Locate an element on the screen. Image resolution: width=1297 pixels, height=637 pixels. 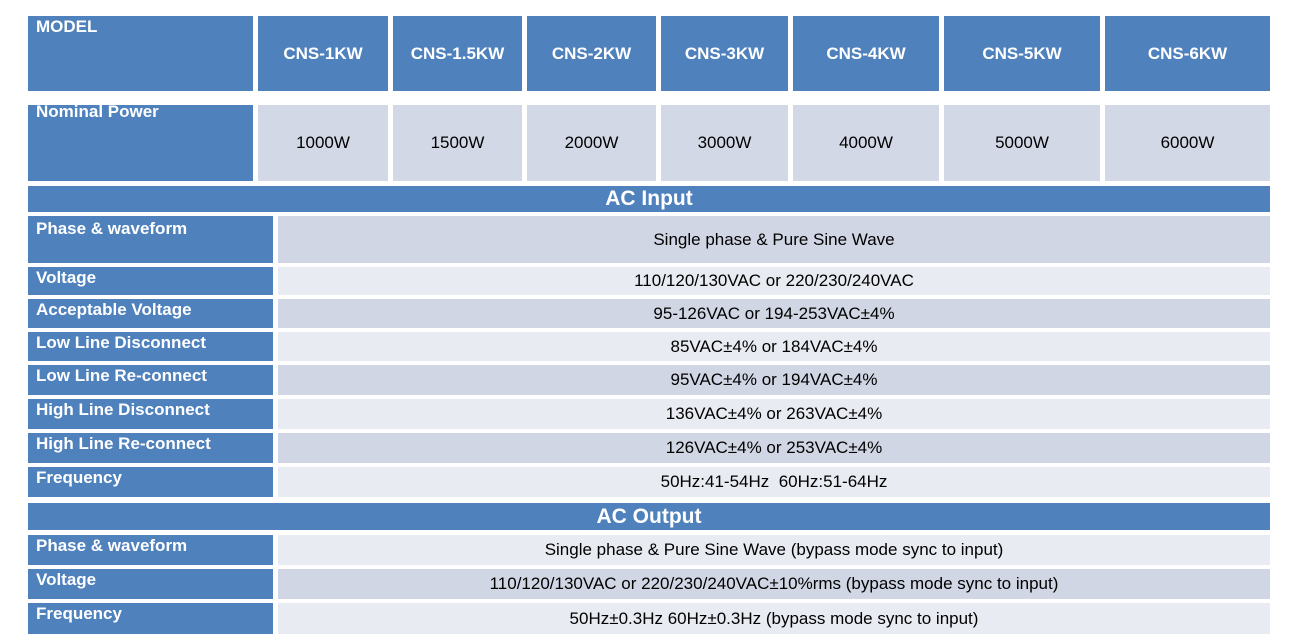
spec-value: 50Hz:41-54Hz 60Hz:51-64Hz is located at coordinates (774, 482).